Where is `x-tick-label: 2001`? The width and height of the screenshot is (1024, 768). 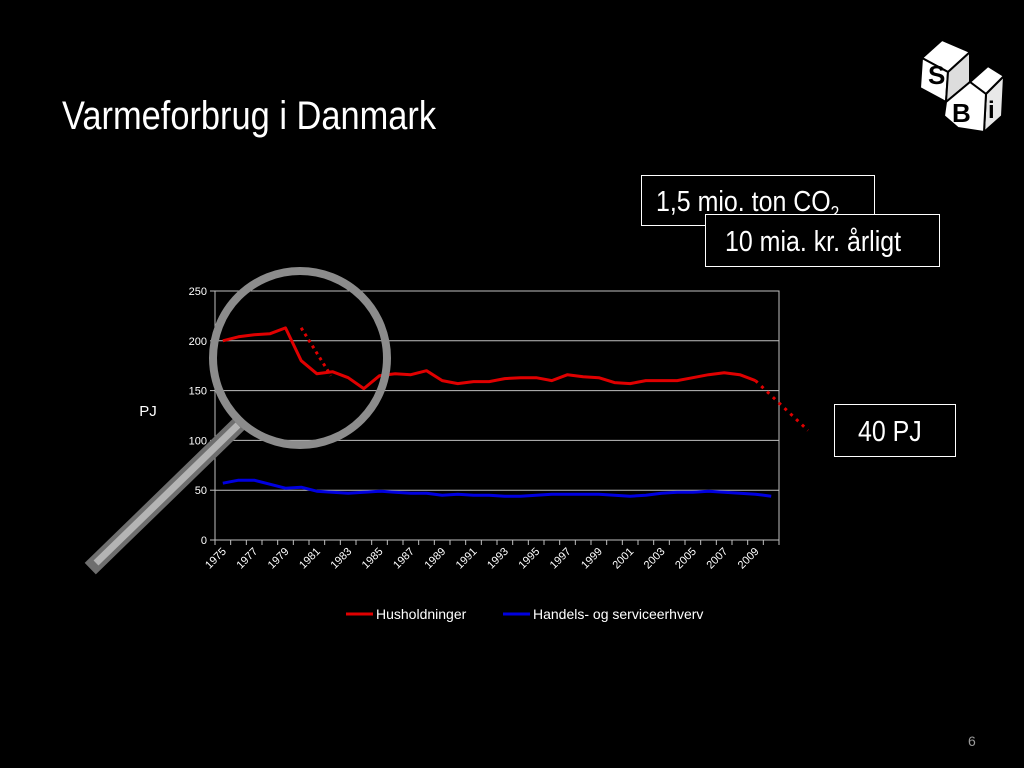 x-tick-label: 2001 is located at coordinates (623, 559).